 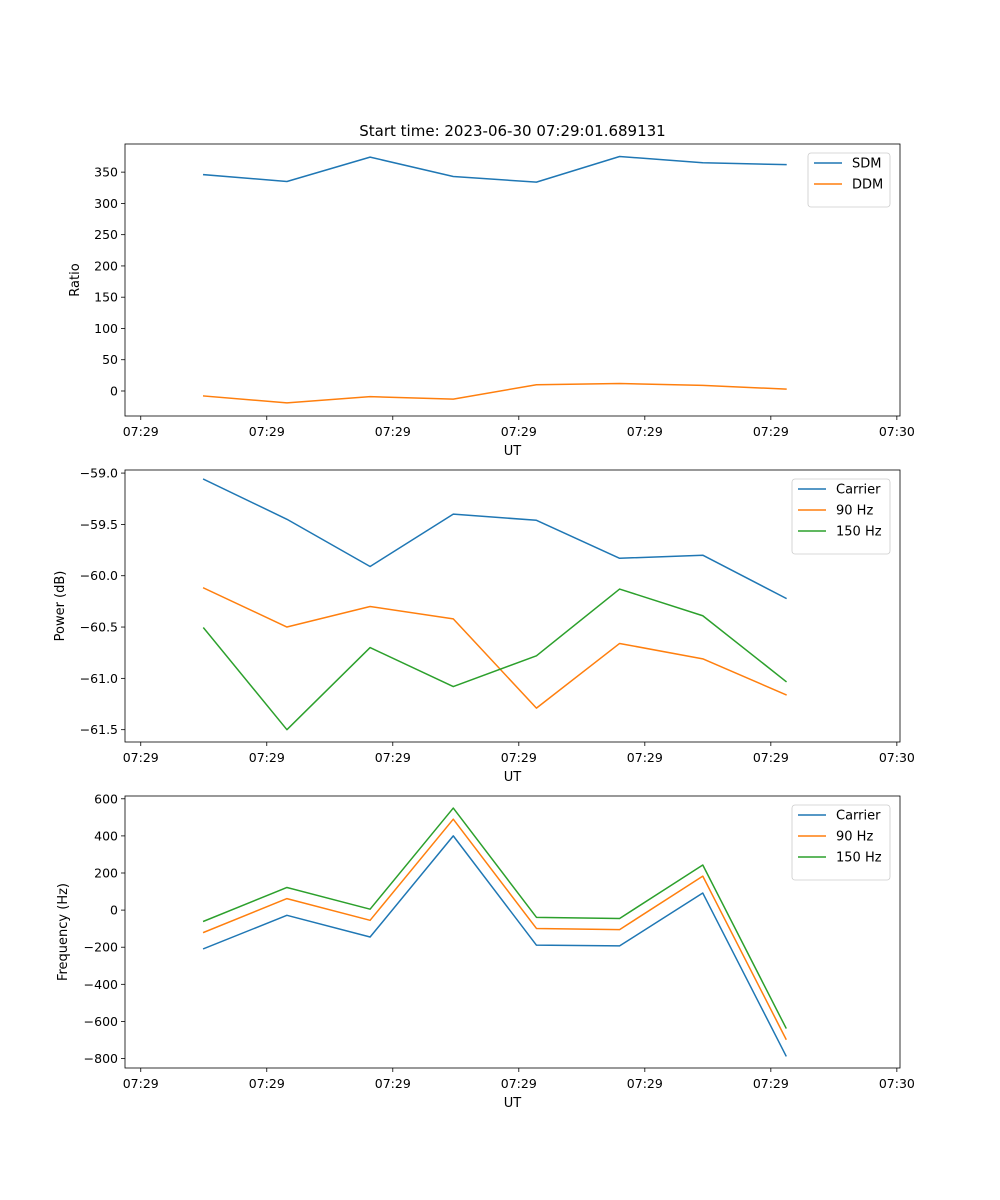 What do you see at coordinates (60, 606) in the screenshot?
I see `y-axis-label: Power (dB)` at bounding box center [60, 606].